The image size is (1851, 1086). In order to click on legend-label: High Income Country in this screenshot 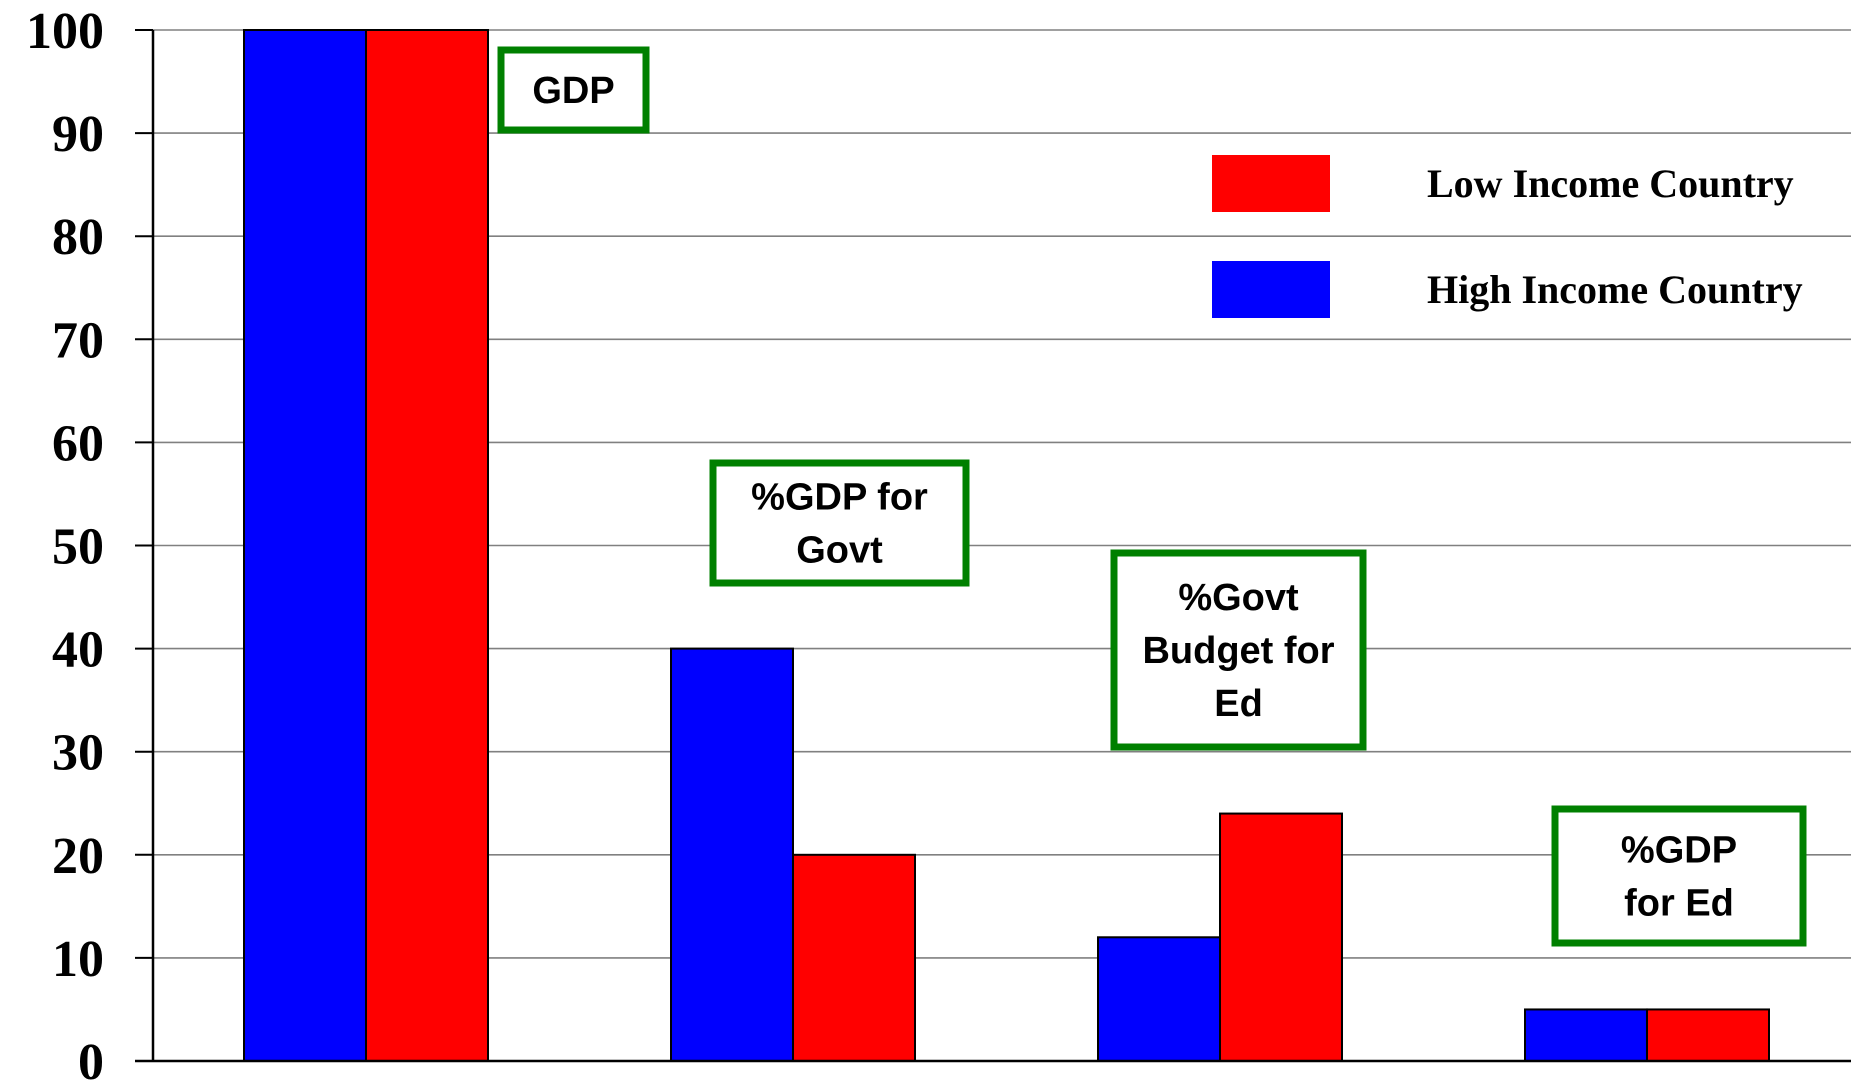, I will do `click(1615, 289)`.